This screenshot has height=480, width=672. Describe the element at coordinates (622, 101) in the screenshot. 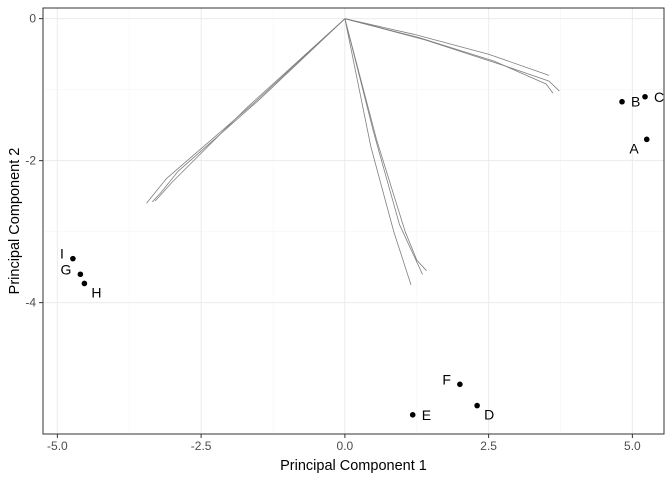

I see `data-point-B` at that location.